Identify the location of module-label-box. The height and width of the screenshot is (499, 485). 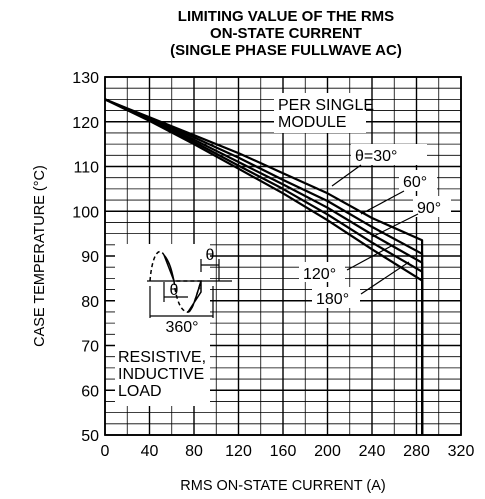
(320, 113).